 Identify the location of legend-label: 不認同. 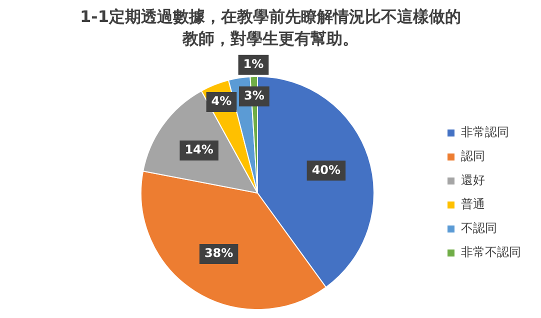
(479, 228).